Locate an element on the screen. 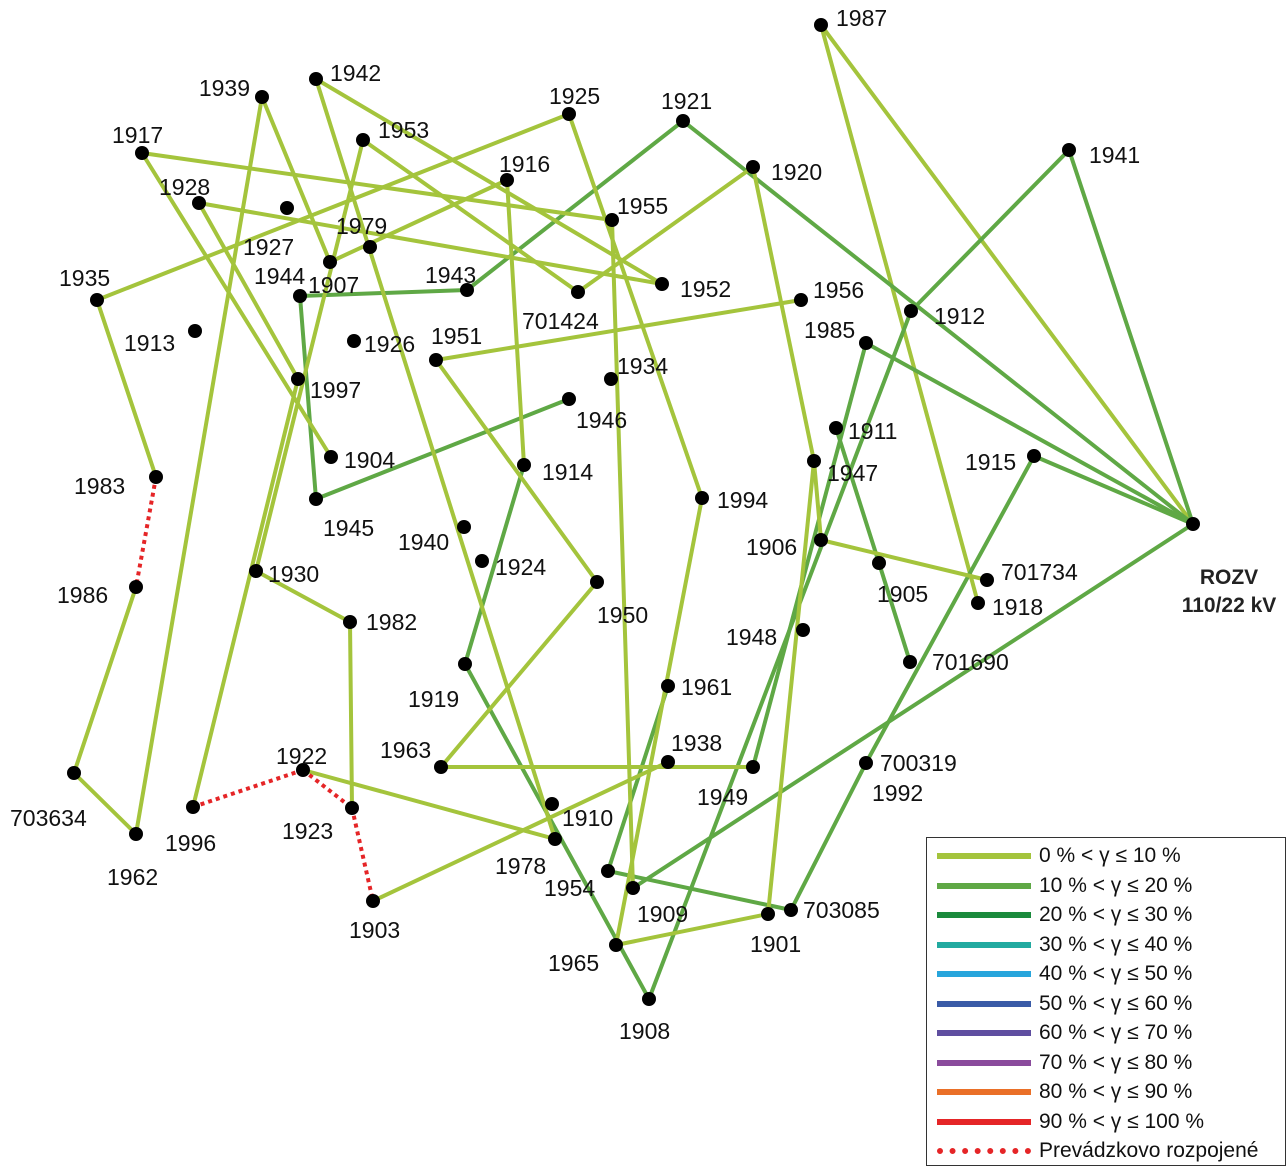 The width and height of the screenshot is (1286, 1166). line-1947-1906 is located at coordinates (817, 500).